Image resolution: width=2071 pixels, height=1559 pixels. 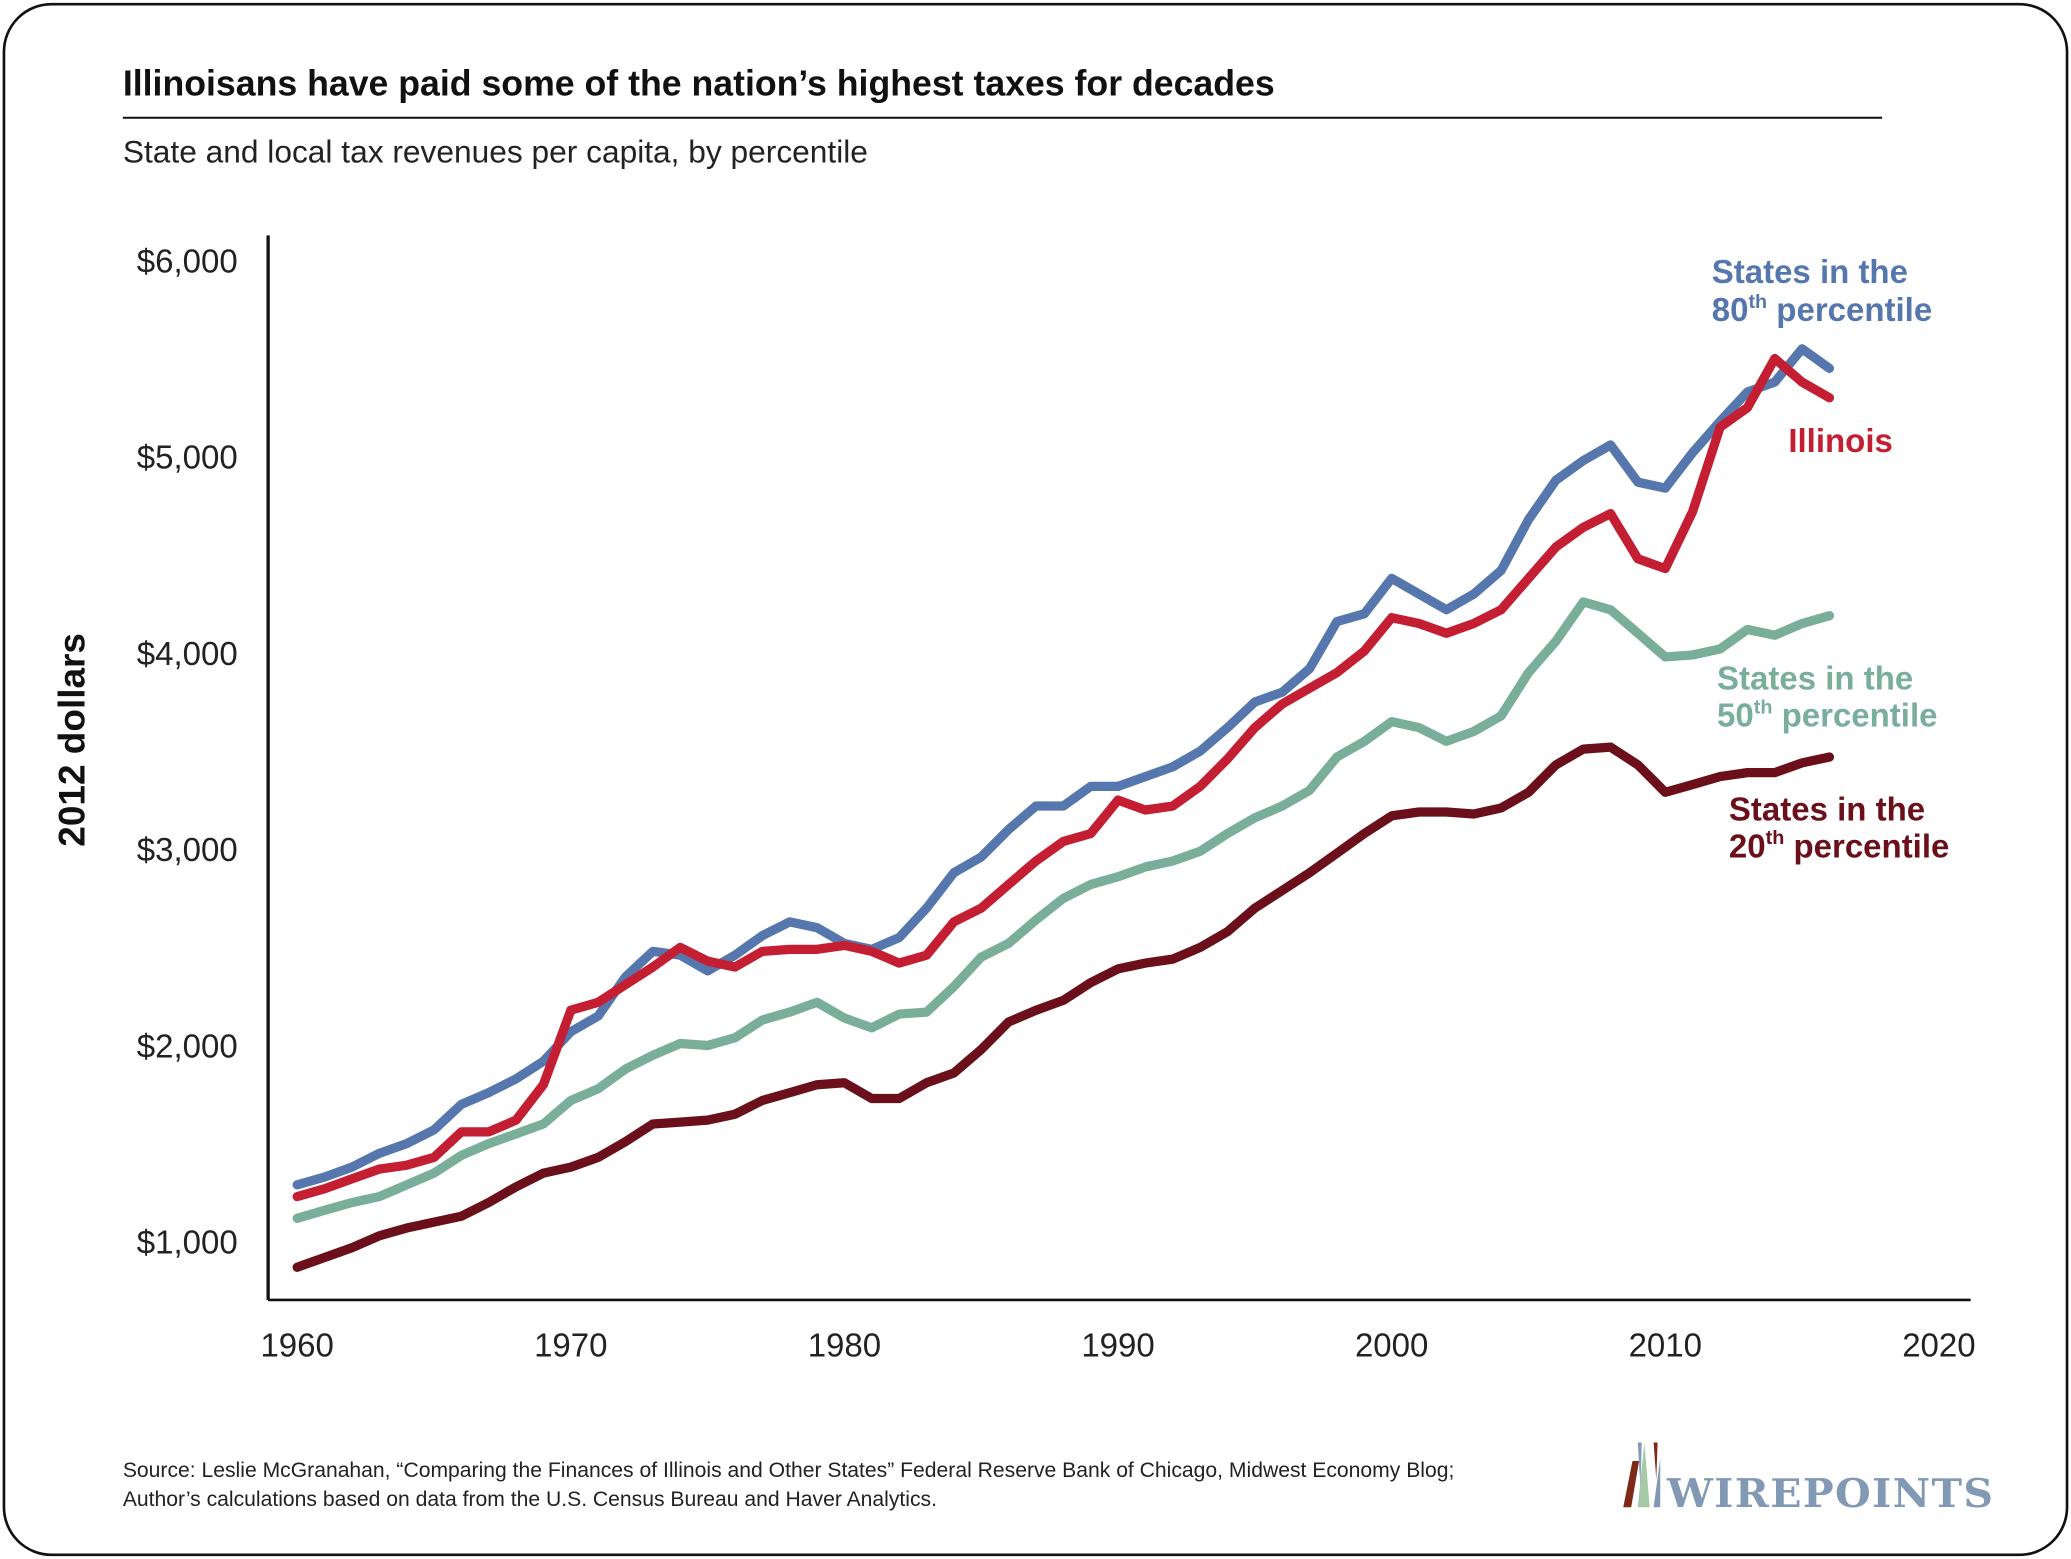 I want to click on x-tick-label: 2010, so click(x=1665, y=1345).